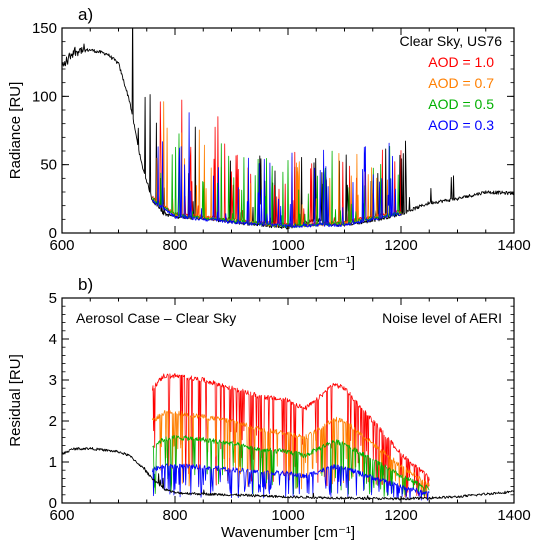 The image size is (538, 550). What do you see at coordinates (461, 125) in the screenshot?
I see `legend-entry: AOD = 0.3` at bounding box center [461, 125].